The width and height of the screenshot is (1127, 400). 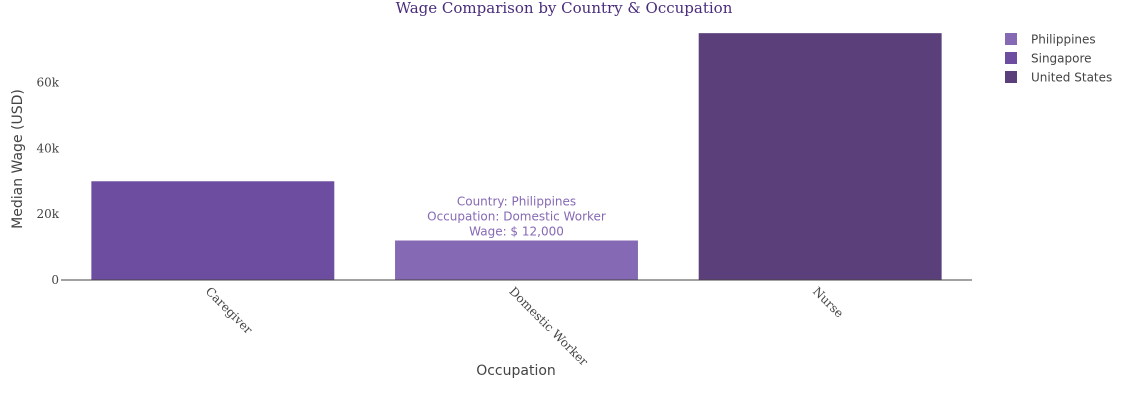 I want to click on x-axis-ticks: Caregiver Domestic Worker Nurse, so click(x=525, y=326).